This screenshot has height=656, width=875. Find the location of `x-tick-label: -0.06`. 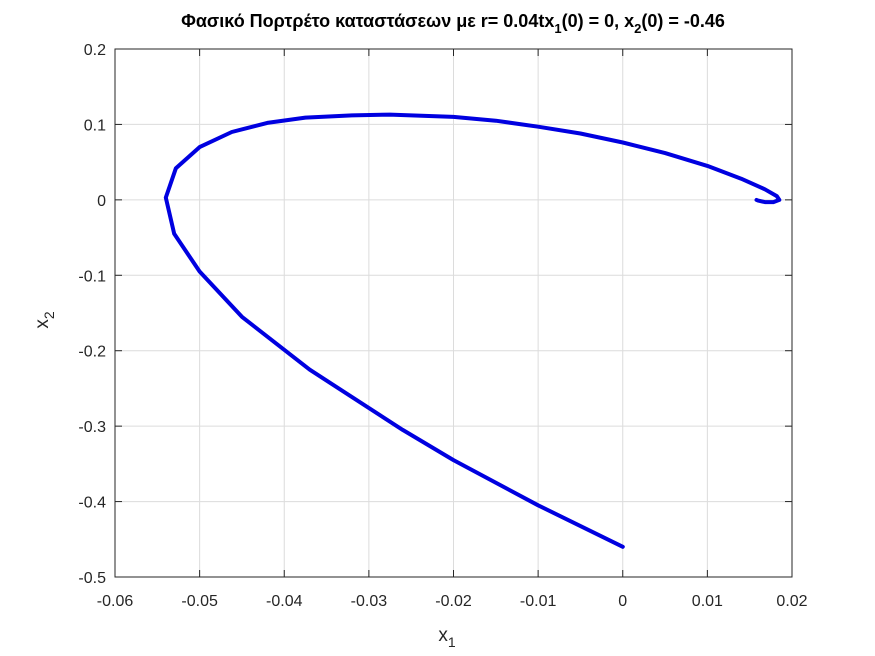

x-tick-label: -0.06 is located at coordinates (115, 601).